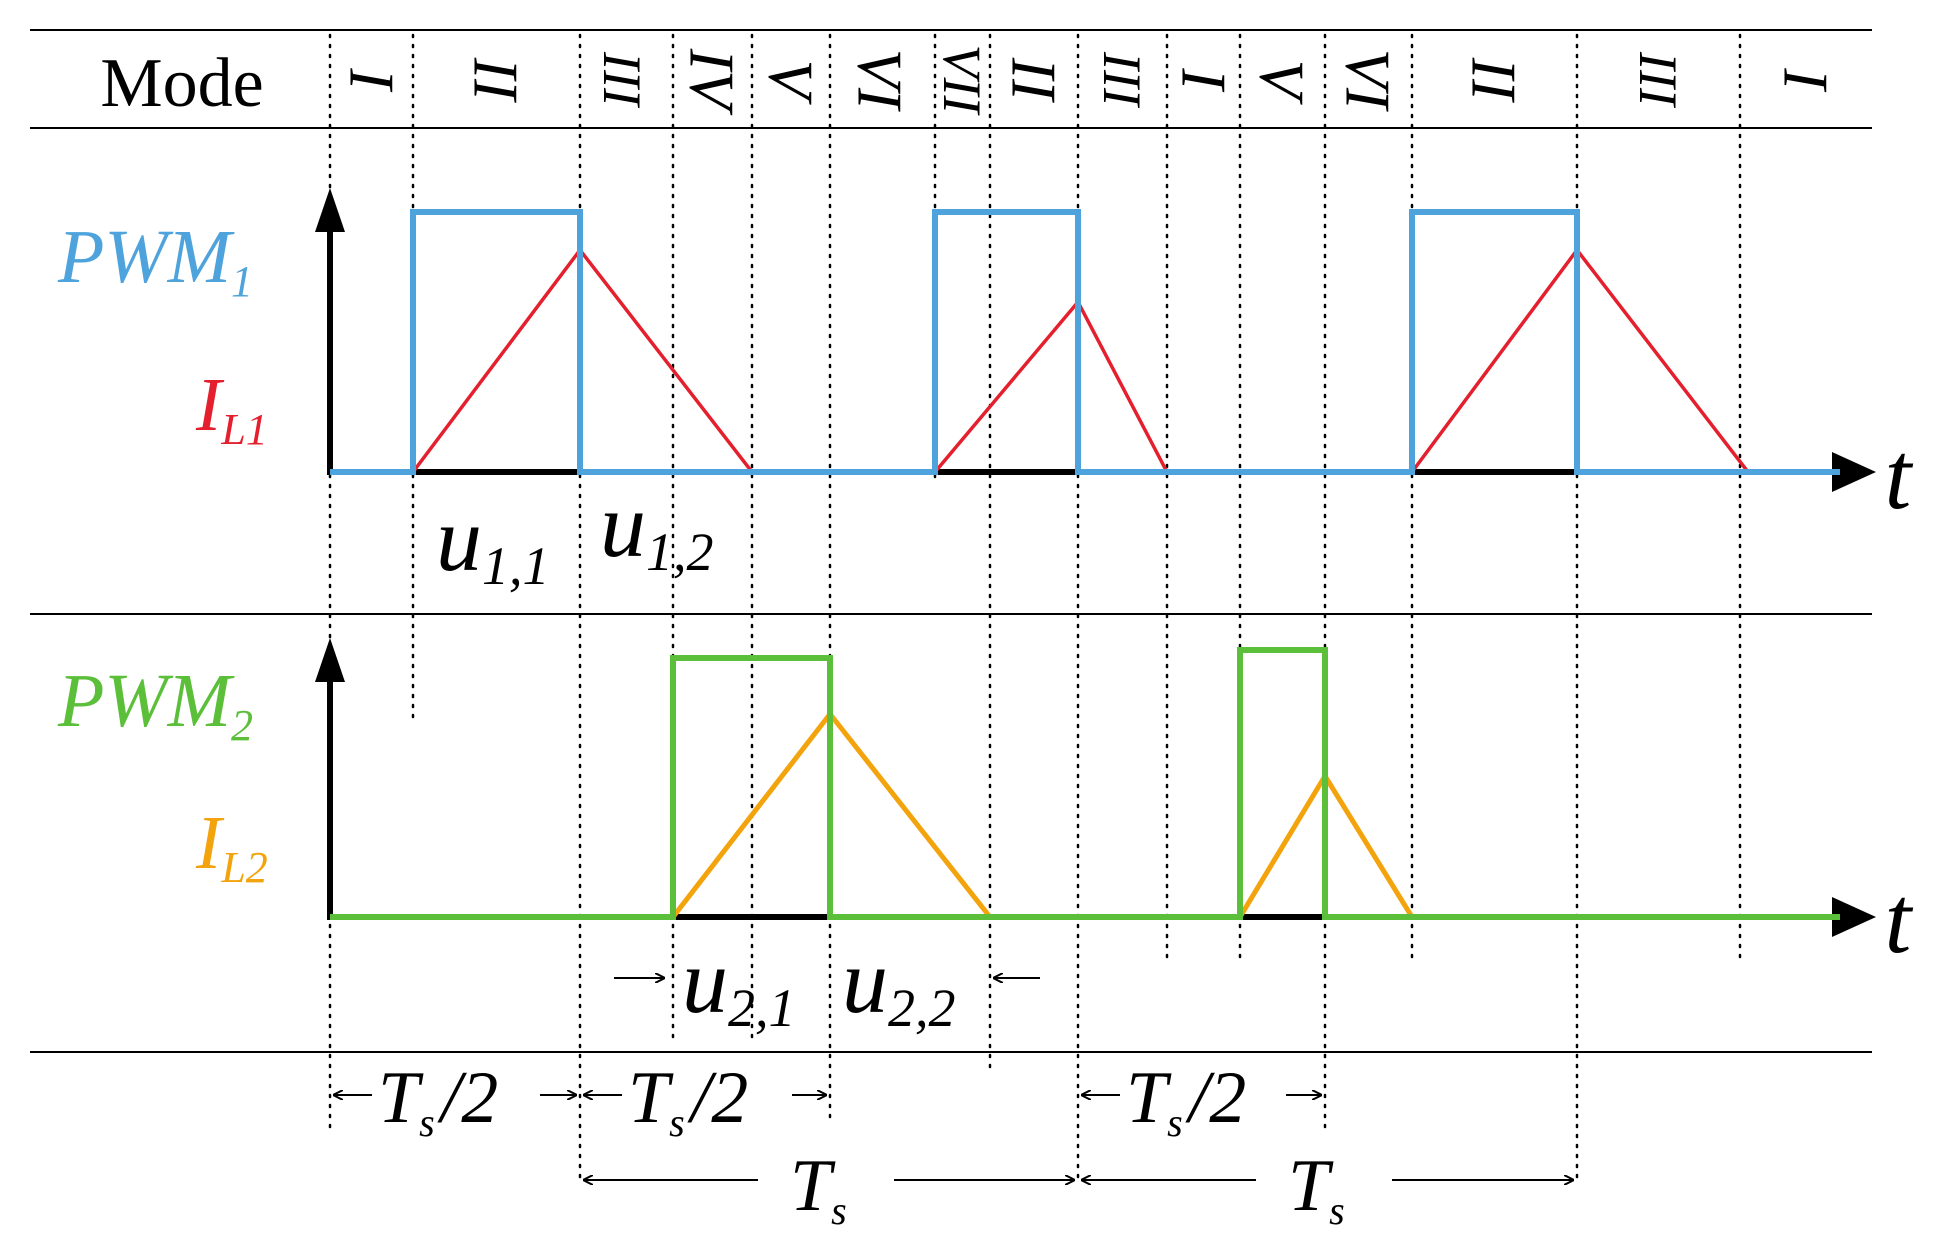 The width and height of the screenshot is (1944, 1242). Describe the element at coordinates (155, 704) in the screenshot. I see `pwm2-label: PWM2` at that location.